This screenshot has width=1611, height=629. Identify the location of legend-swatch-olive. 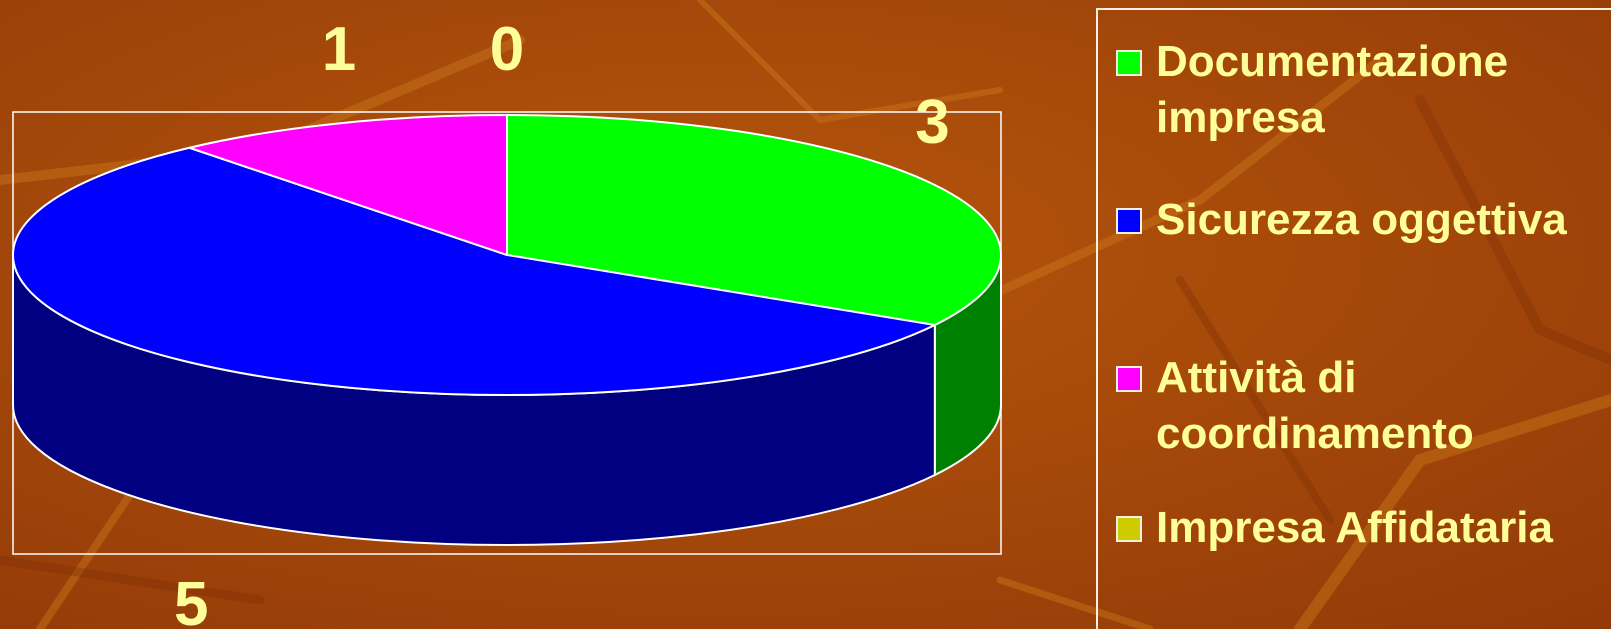
(1129, 529).